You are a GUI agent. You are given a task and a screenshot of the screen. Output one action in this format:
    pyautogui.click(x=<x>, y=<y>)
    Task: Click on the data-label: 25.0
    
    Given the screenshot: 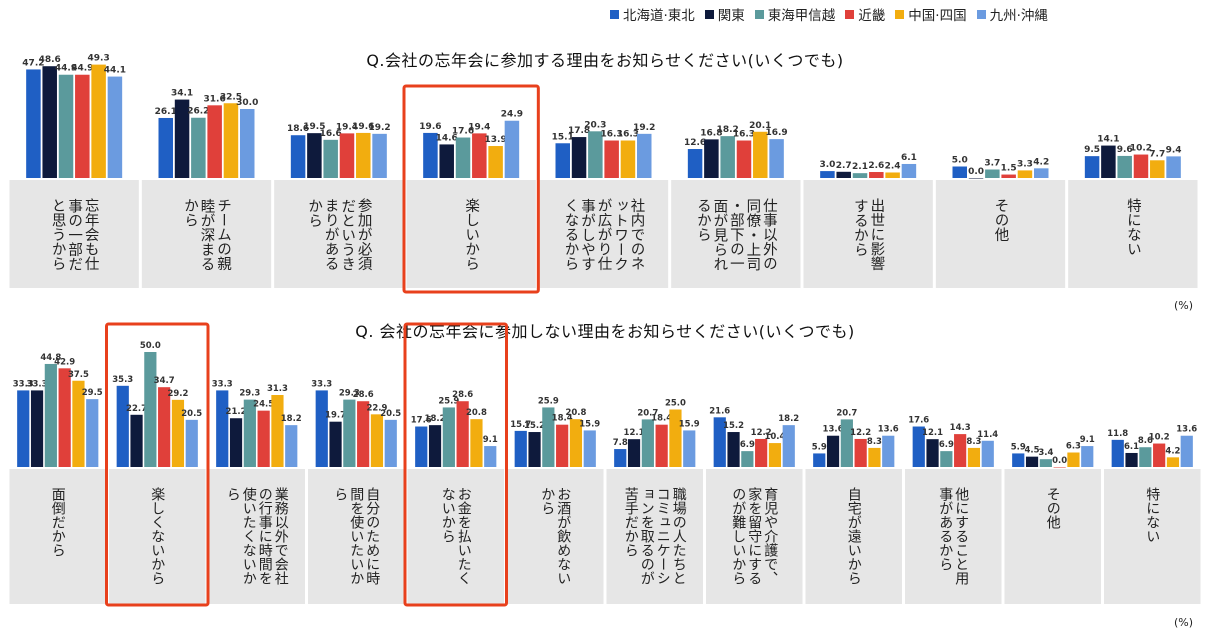 What is the action you would take?
    pyautogui.click(x=675, y=404)
    